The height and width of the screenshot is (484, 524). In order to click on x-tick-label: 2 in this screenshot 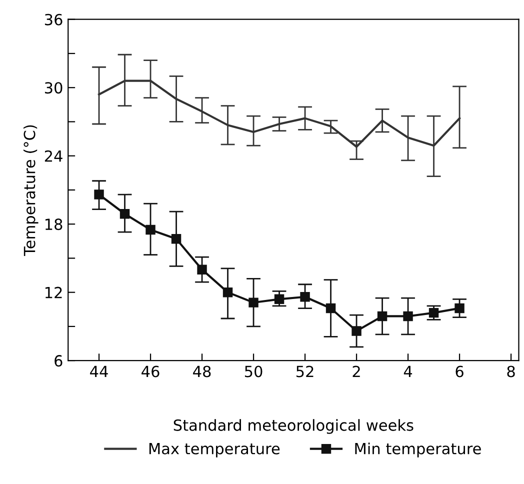, I will do `click(356, 372)`.